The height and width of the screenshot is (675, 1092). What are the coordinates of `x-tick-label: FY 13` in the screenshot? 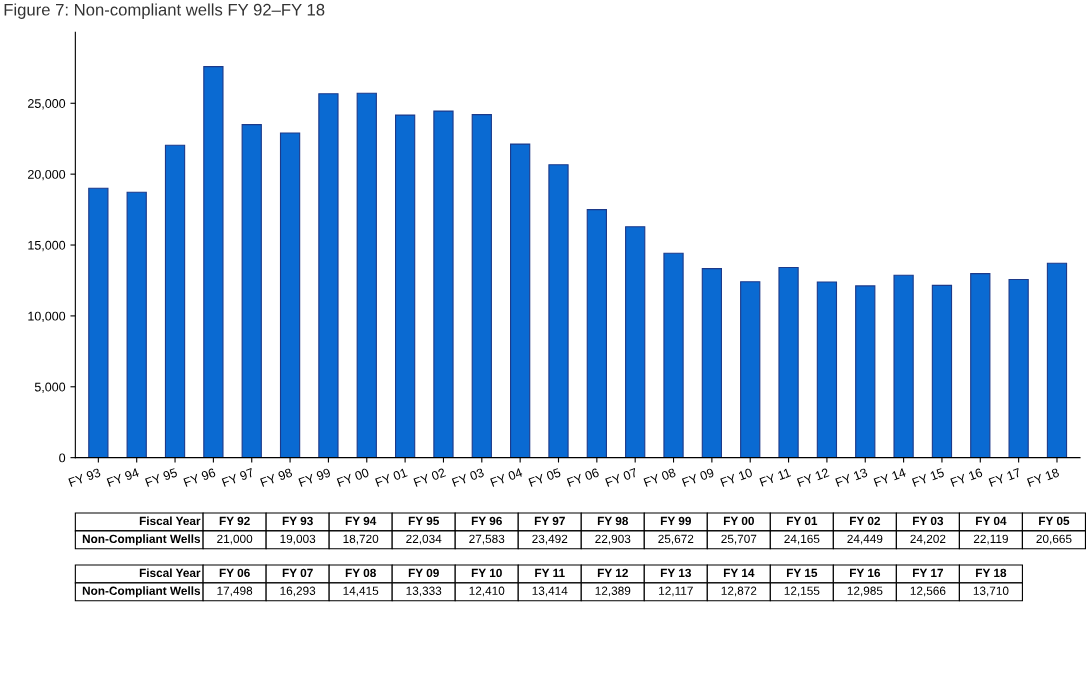 It's located at (851, 477).